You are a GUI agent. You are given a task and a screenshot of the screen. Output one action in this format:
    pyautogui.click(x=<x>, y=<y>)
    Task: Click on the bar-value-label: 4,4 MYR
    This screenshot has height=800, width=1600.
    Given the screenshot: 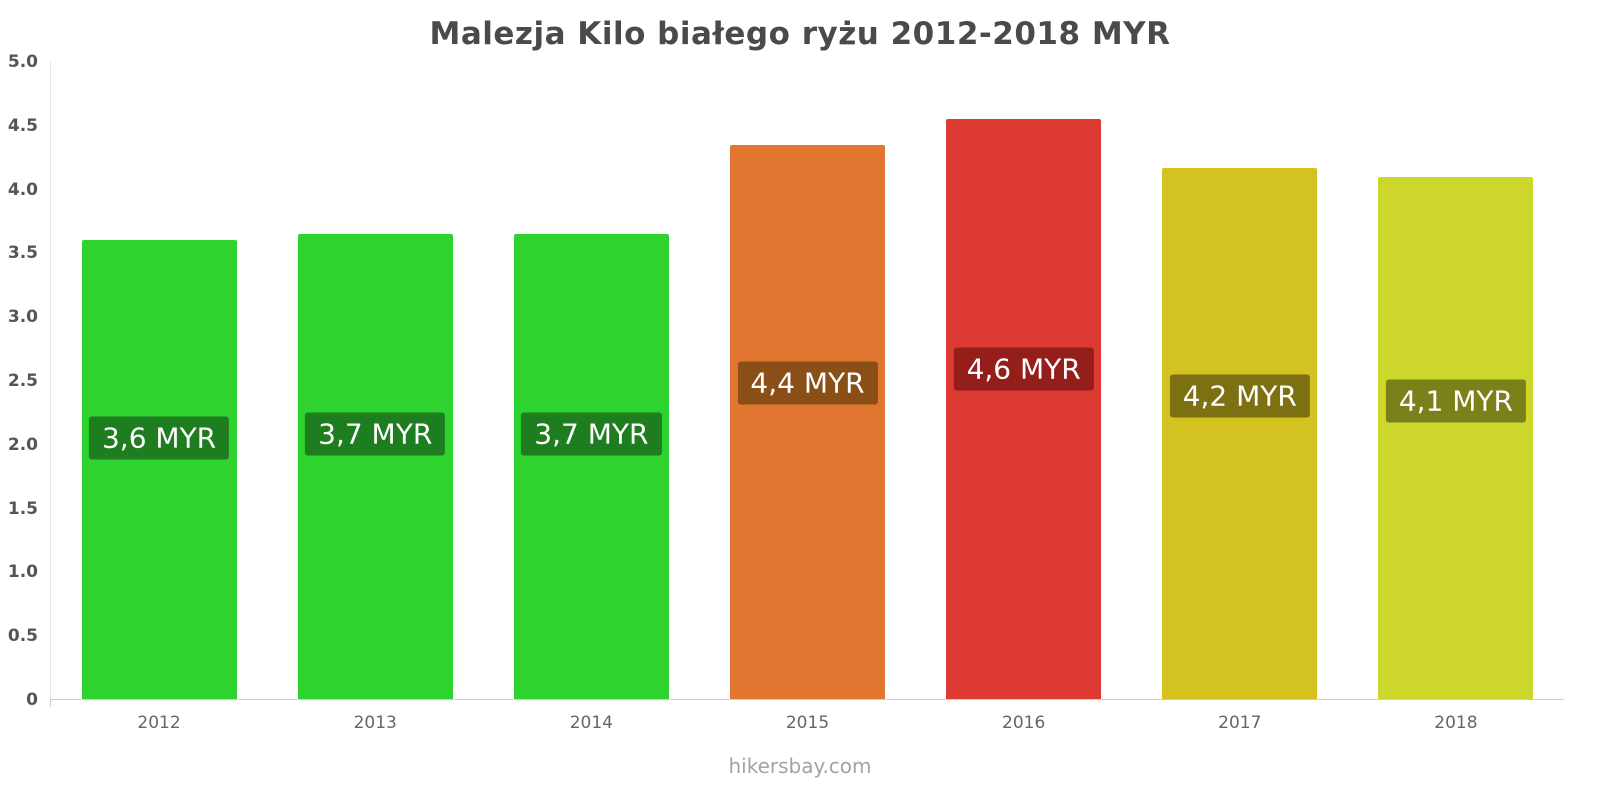 What is the action you would take?
    pyautogui.click(x=807, y=383)
    